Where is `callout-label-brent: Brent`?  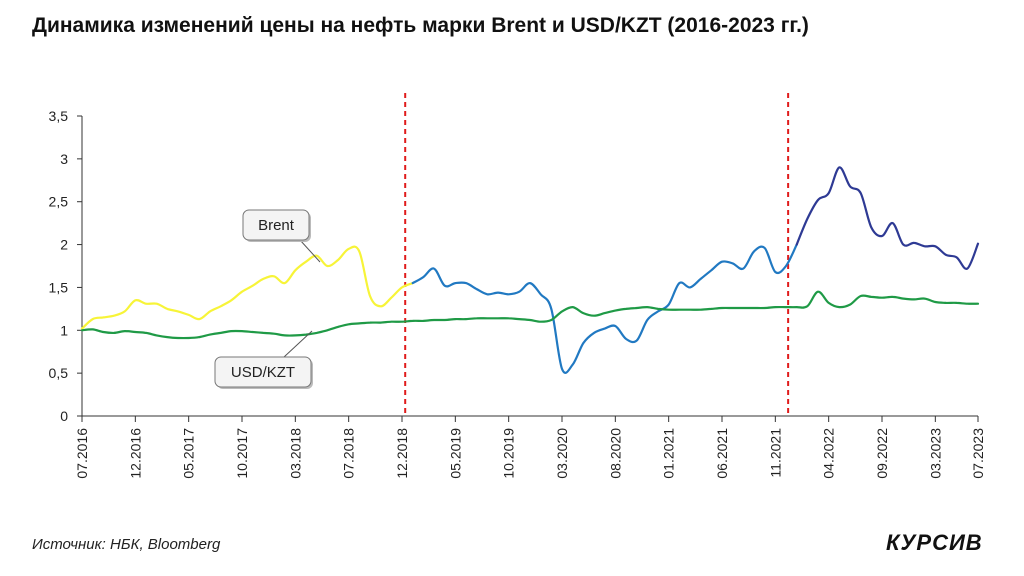
callout-label-brent: Brent is located at coordinates (276, 225).